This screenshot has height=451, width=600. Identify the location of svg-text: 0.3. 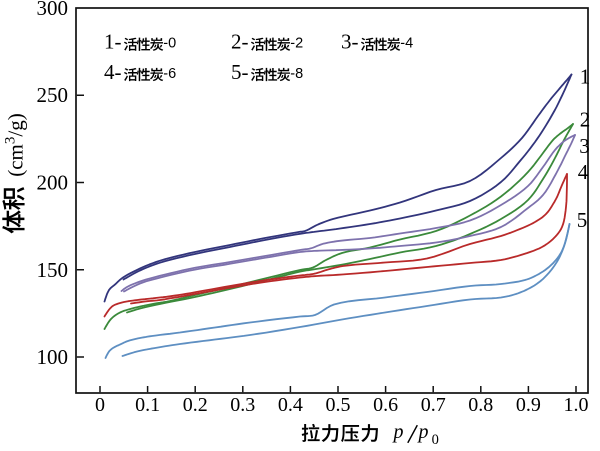
(242, 405).